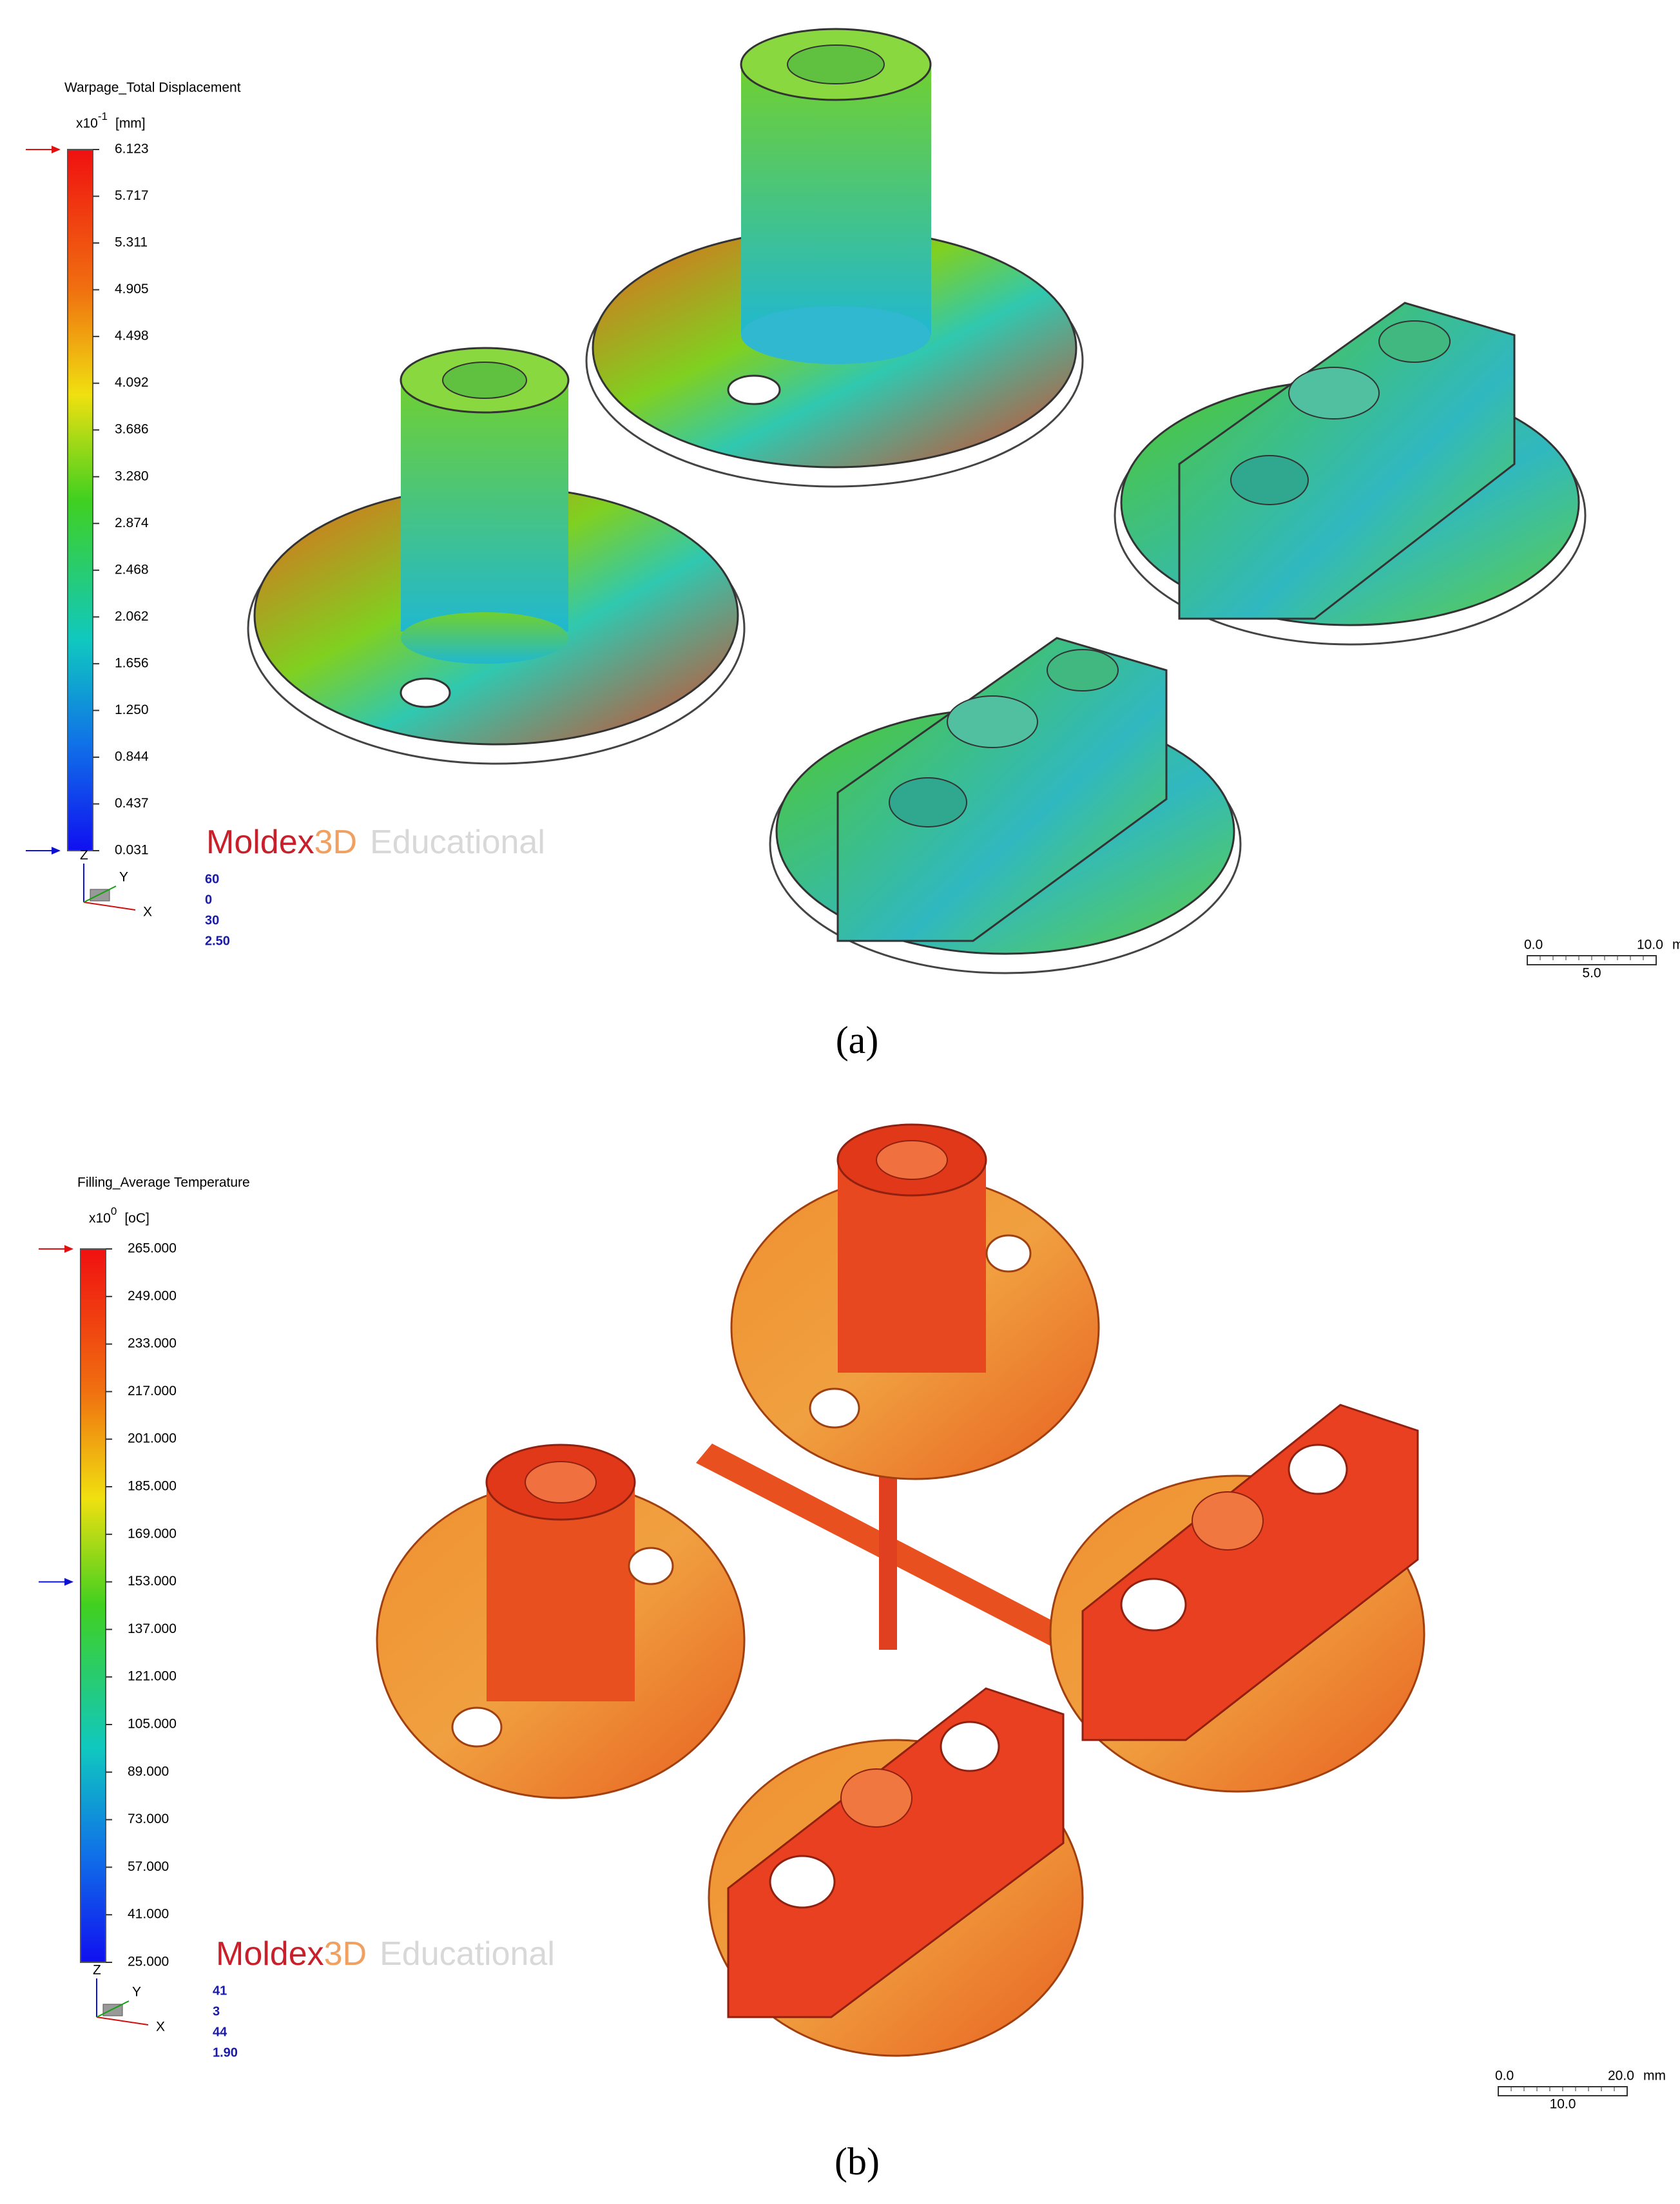  What do you see at coordinates (1591, 974) in the screenshot?
I see `scale-middle: 5.0` at bounding box center [1591, 974].